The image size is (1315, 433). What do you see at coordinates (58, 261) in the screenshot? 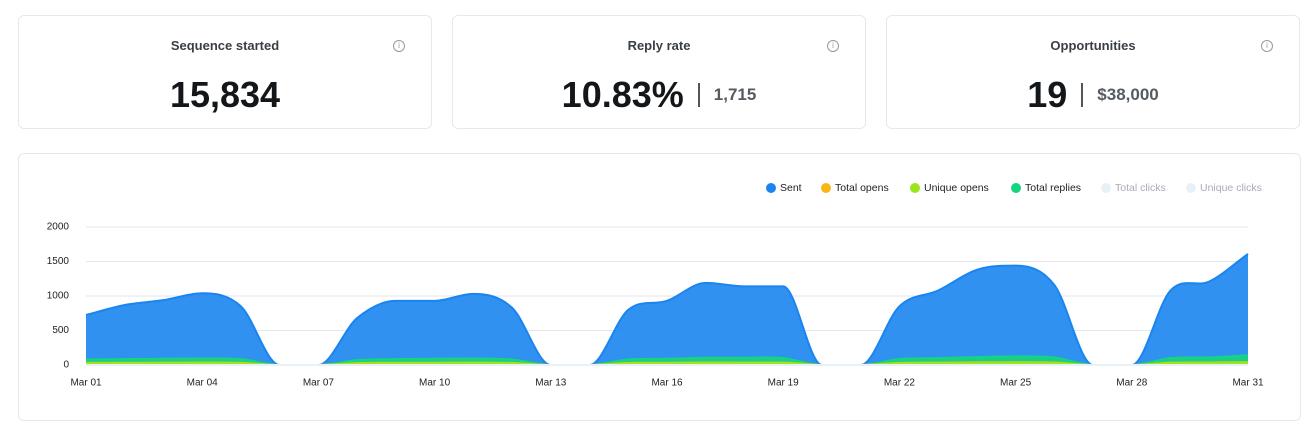
I see `y-tick-label: 1500` at bounding box center [58, 261].